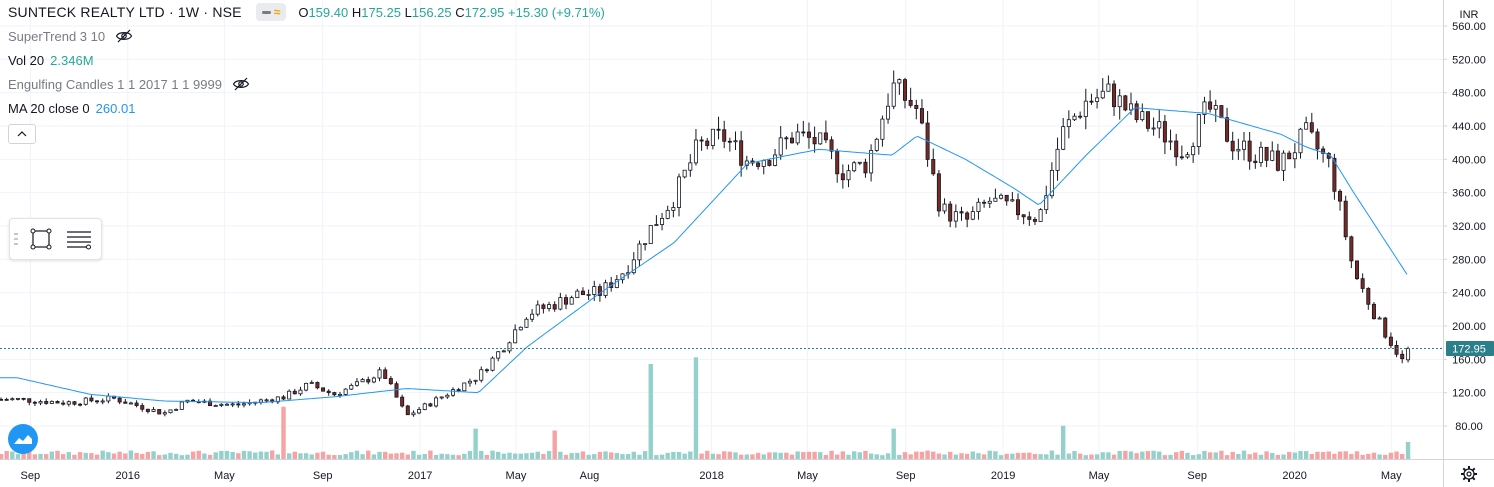 This screenshot has width=1494, height=487. Describe the element at coordinates (125, 12) in the screenshot. I see `symbol-title: SUNTECK REALTY LTD · 1W · NSE` at that location.